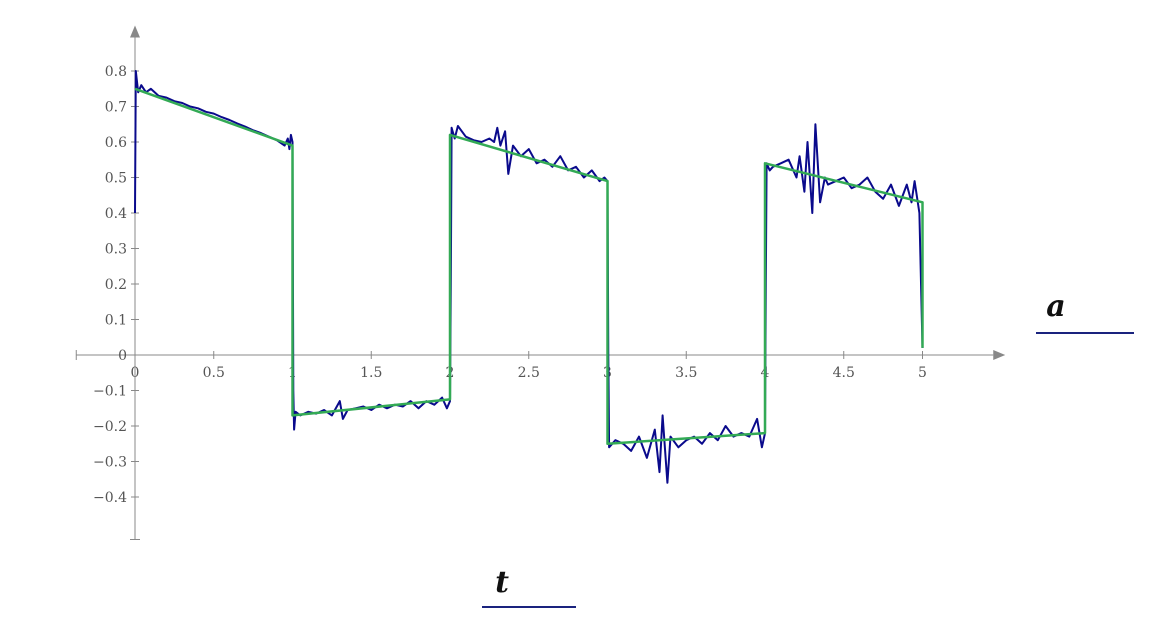 This screenshot has height=618, width=1172. What do you see at coordinates (214, 373) in the screenshot?
I see `x-tick-label: 0.5` at bounding box center [214, 373].